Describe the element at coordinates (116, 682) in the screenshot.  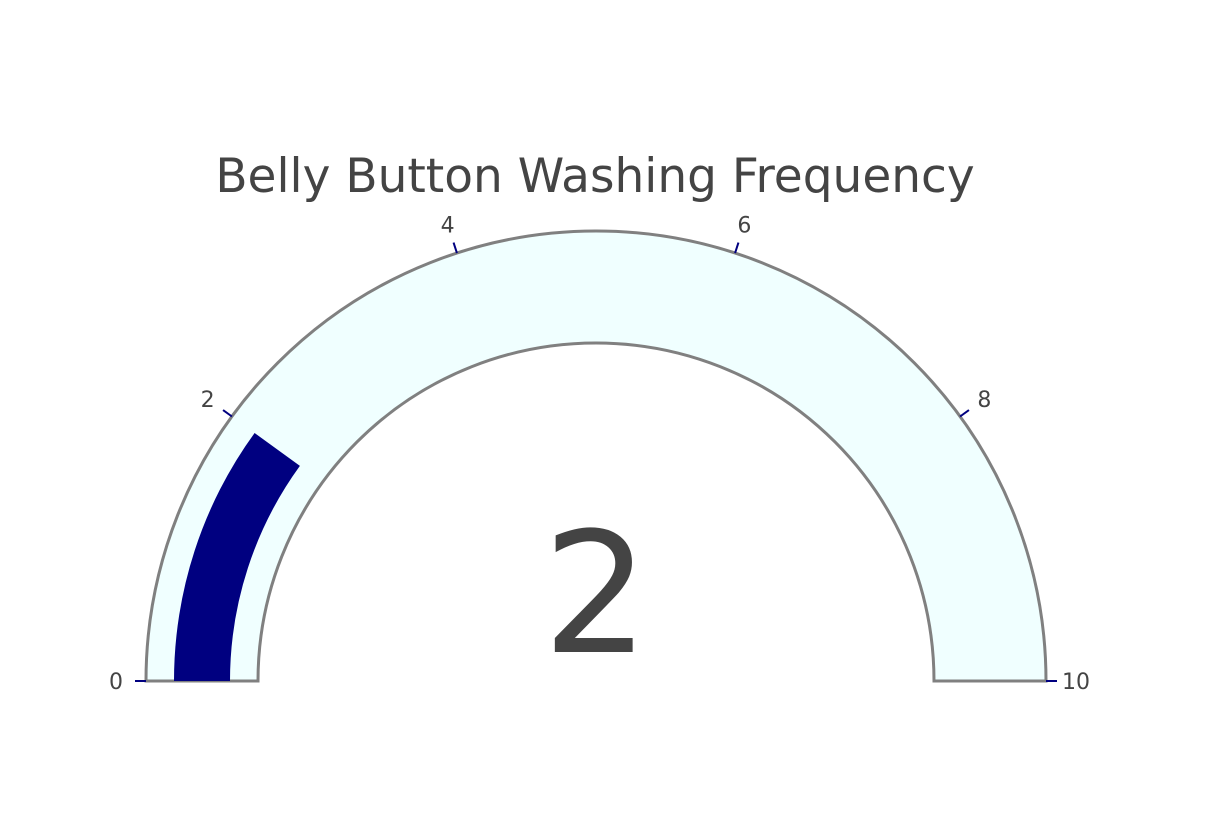
I see `gauge-tick-label: 0` at that location.